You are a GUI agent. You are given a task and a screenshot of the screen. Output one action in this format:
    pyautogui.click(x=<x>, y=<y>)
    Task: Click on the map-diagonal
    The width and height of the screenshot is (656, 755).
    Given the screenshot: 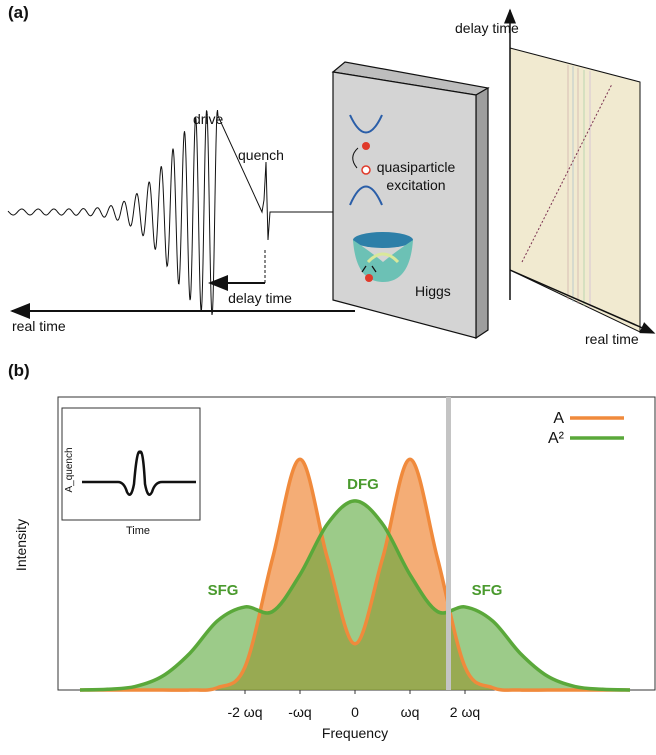 What is the action you would take?
    pyautogui.click(x=567, y=173)
    